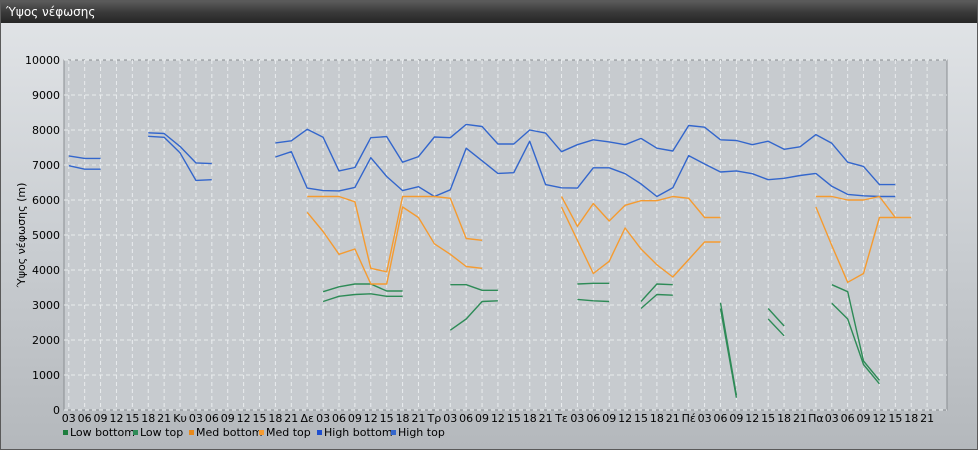  Describe the element at coordinates (489, 12) in the screenshot. I see `window-titlebar: Ύψος νέφωσης` at that location.